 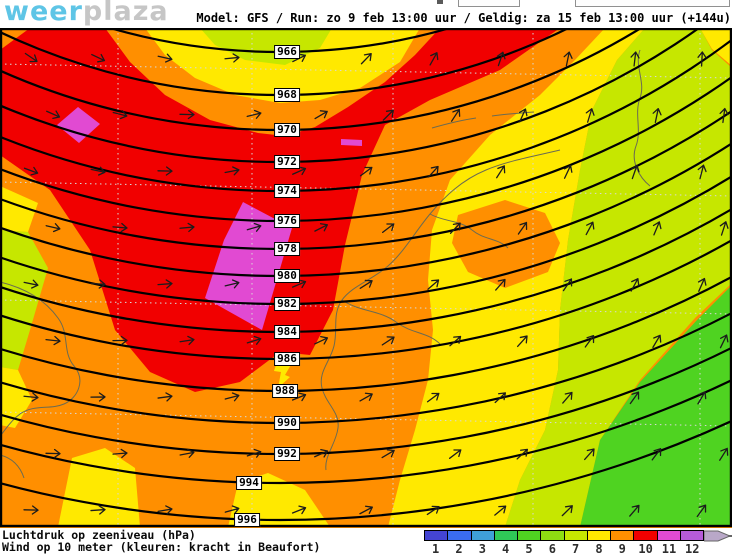 What do you see at coordinates (436, 549) in the screenshot?
I see `legend-label: 1` at bounding box center [436, 549].